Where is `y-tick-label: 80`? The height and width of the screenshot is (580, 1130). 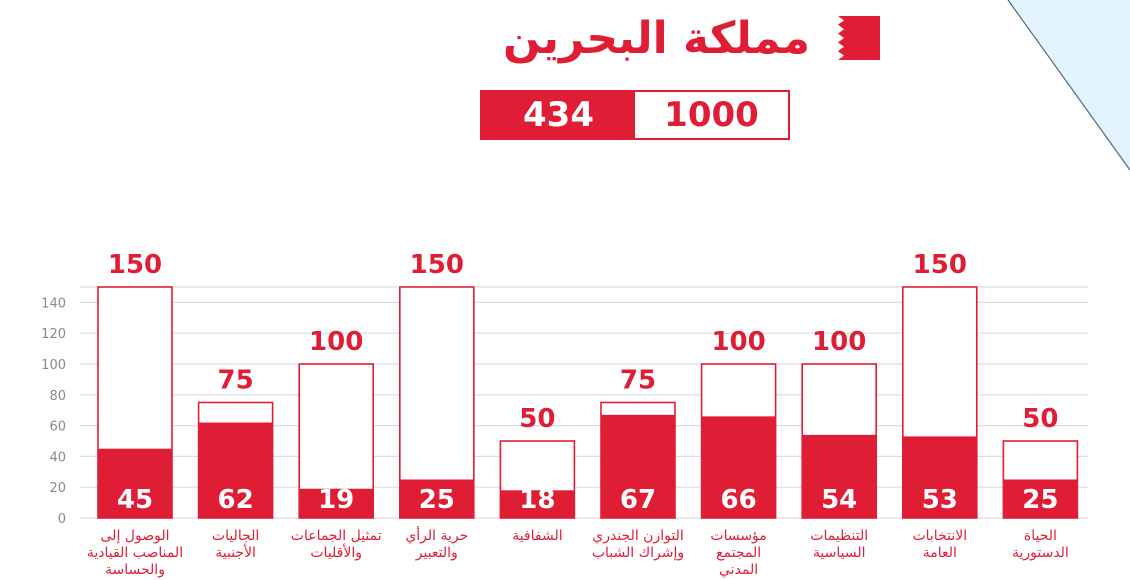
y-tick-label: 80 is located at coordinates (57, 396).